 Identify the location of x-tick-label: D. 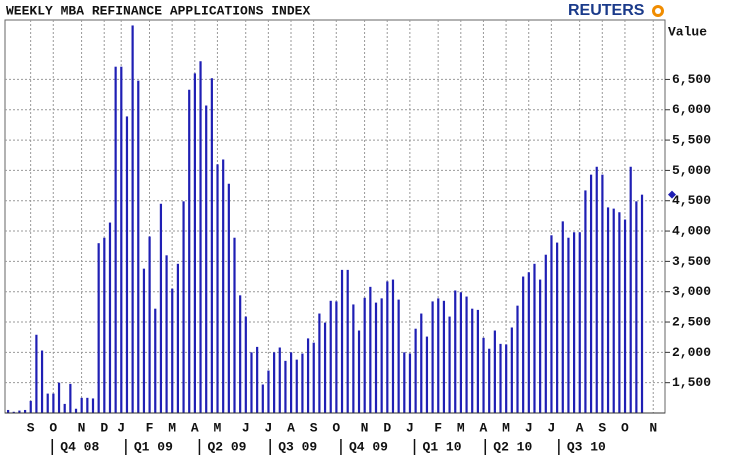
(387, 427).